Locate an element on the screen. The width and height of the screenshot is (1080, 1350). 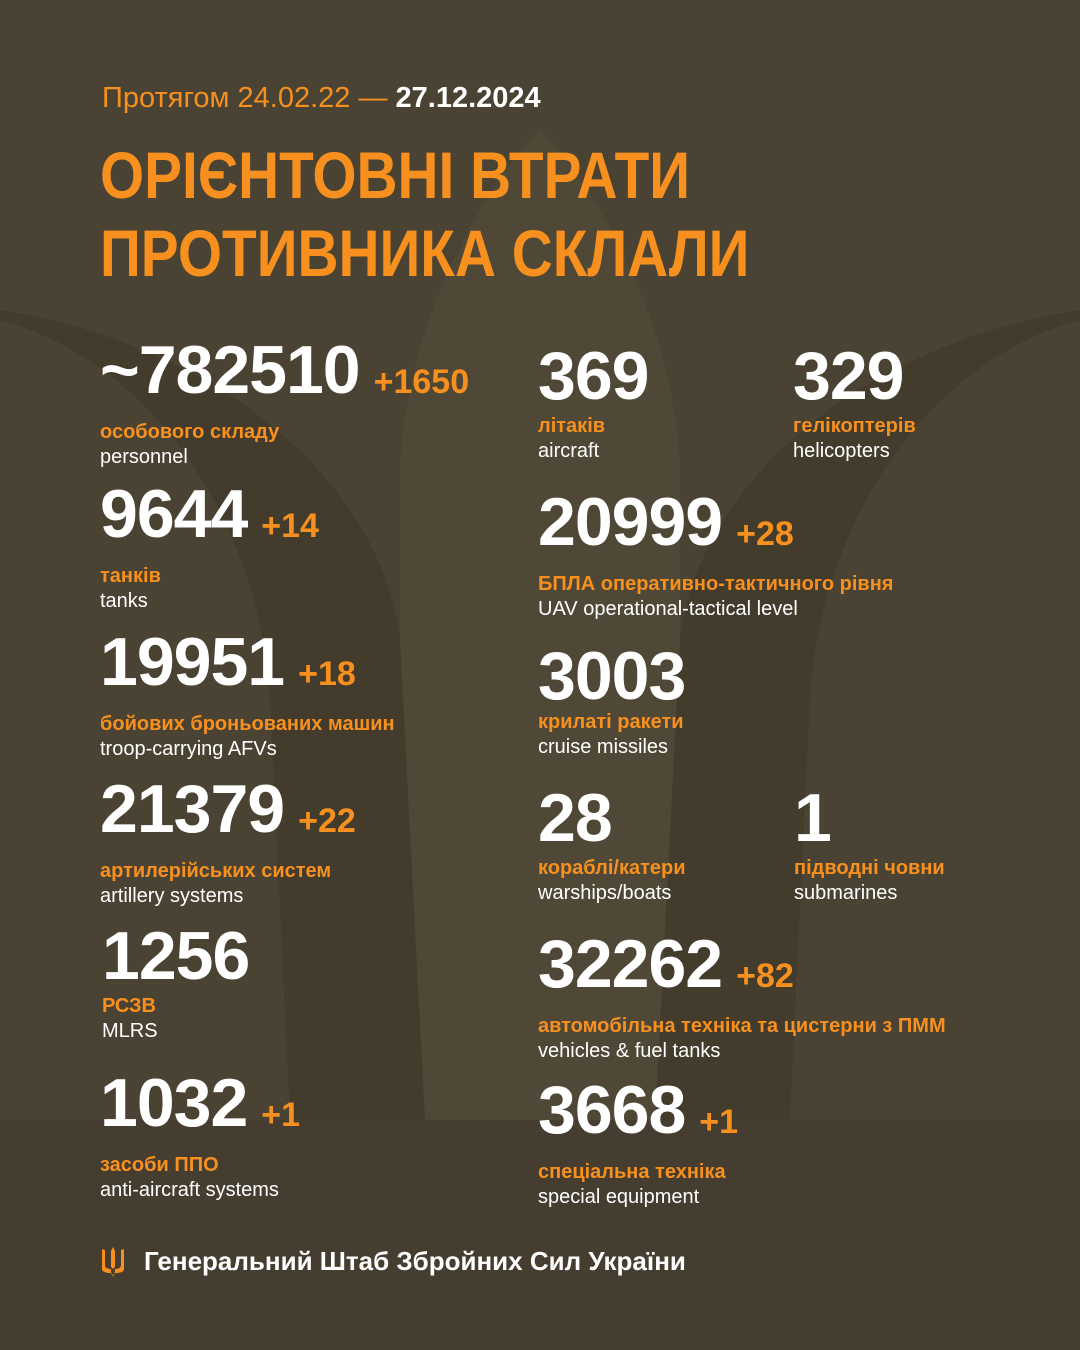
stat-label-ua: гелікоптерів is located at coordinates (854, 426).